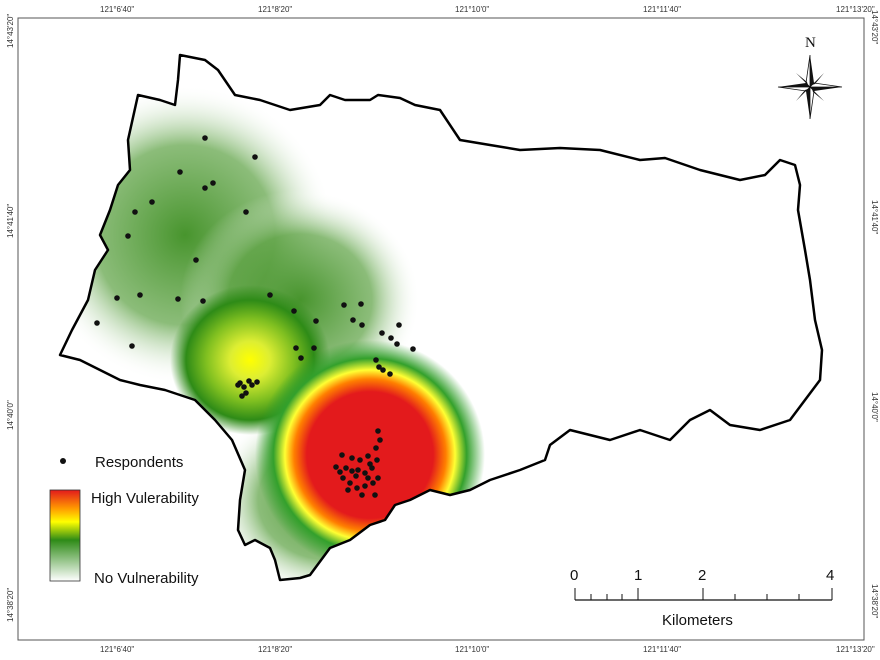 The width and height of the screenshot is (880, 660). Describe the element at coordinates (874, 217) in the screenshot. I see `right-tick-2: 14°41'40"` at that location.